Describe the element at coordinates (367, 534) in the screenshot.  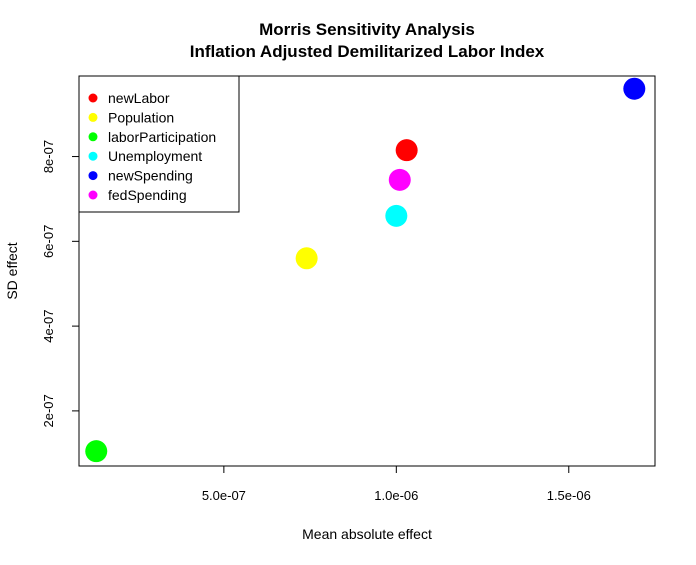
I see `x-axis-title: Mean absolute effect` at that location.